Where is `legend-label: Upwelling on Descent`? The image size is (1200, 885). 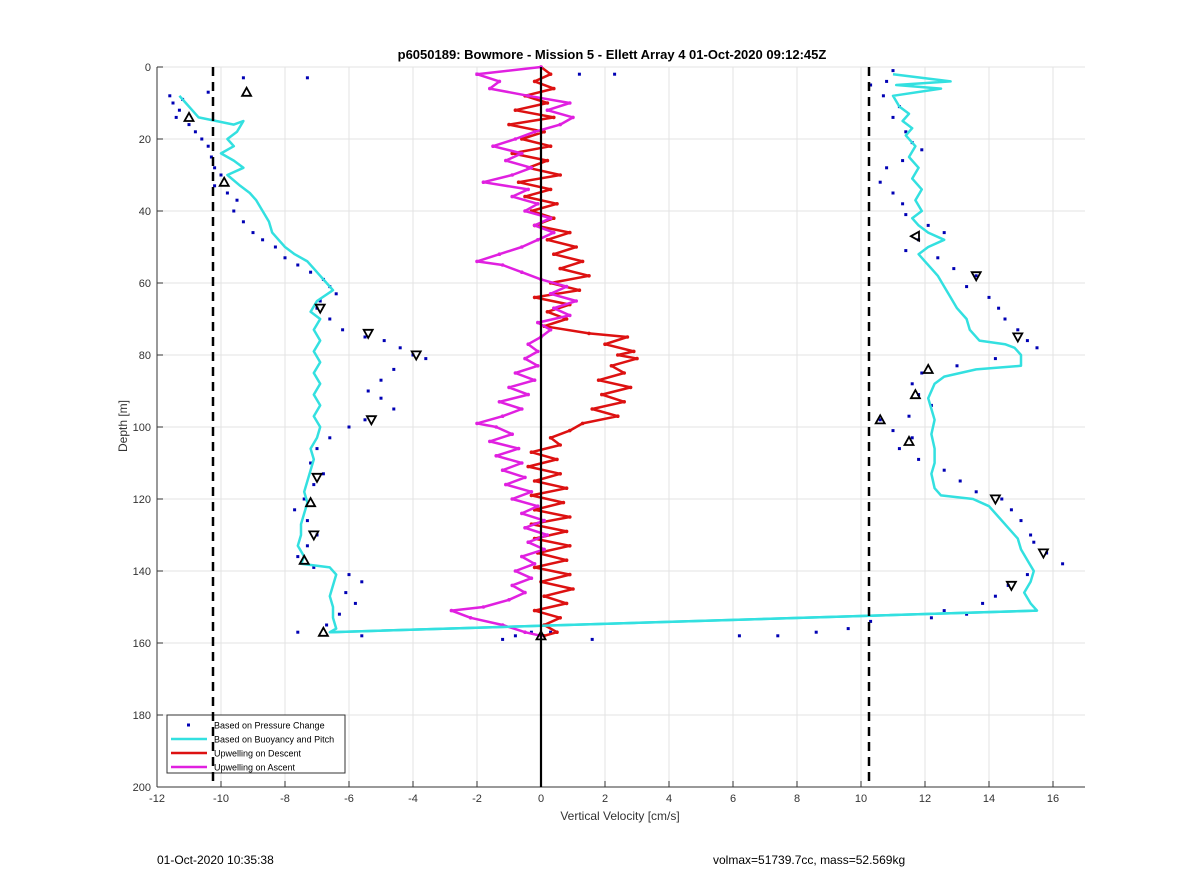 legend-label: Upwelling on Descent is located at coordinates (258, 754).